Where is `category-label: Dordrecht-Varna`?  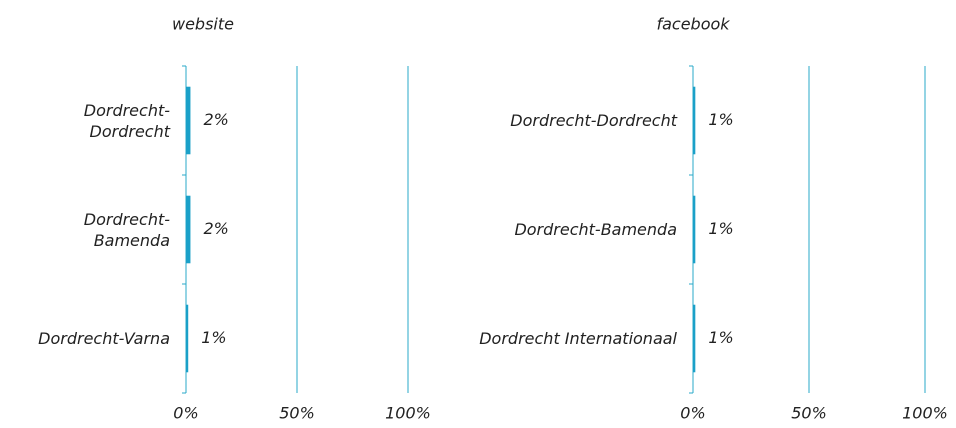
category-label: Dordrecht-Varna is located at coordinates (104, 338).